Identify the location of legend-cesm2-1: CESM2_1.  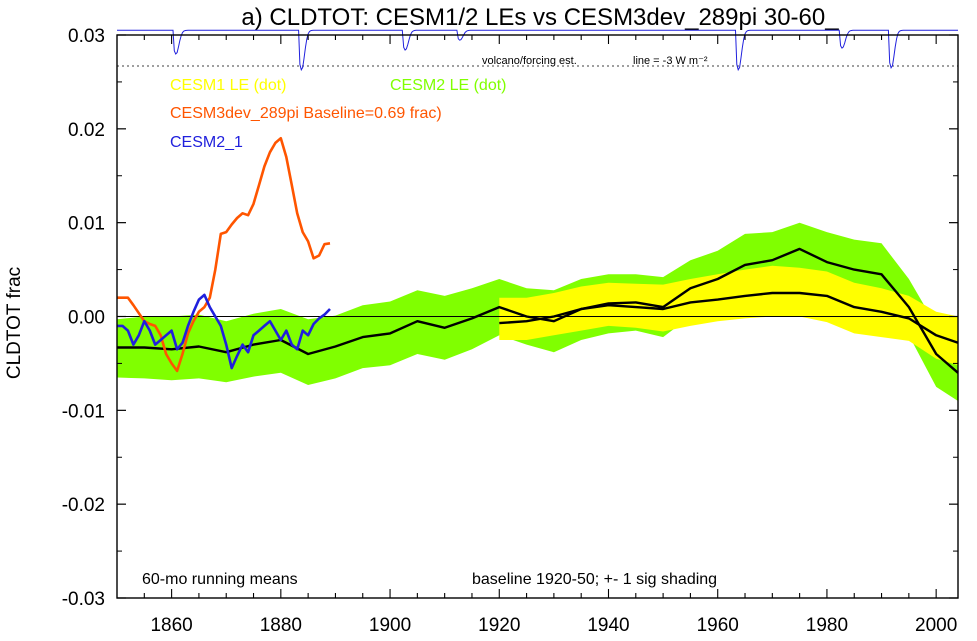
(206, 142).